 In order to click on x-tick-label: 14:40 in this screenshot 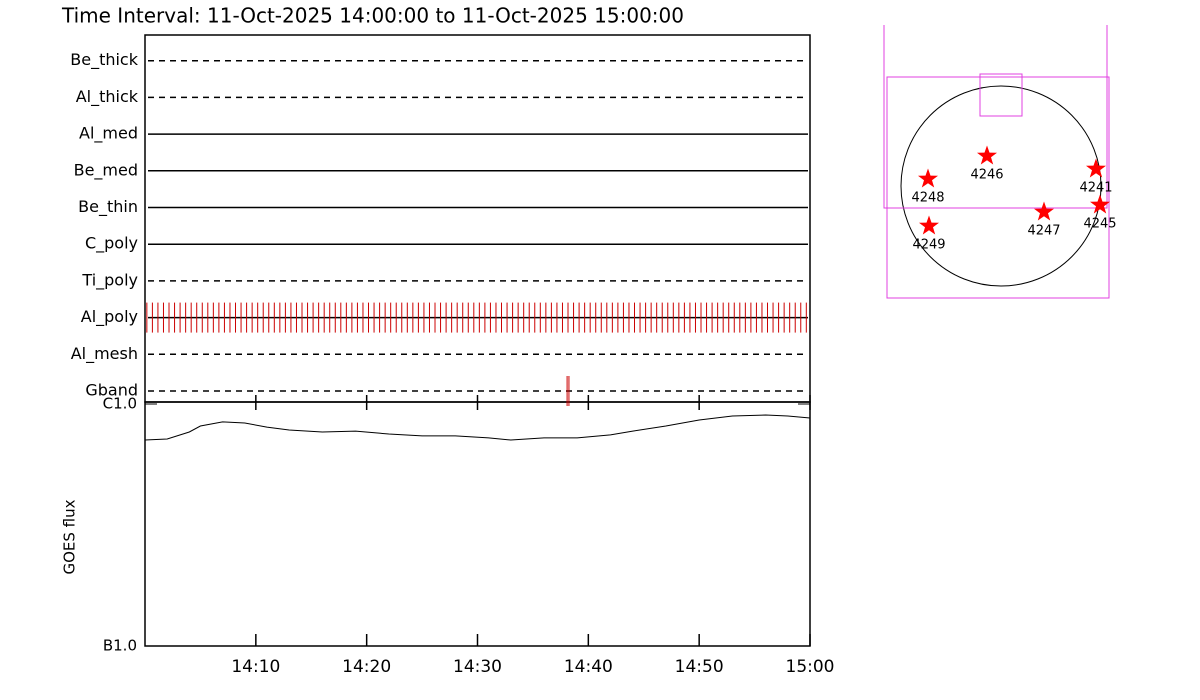, I will do `click(588, 667)`.